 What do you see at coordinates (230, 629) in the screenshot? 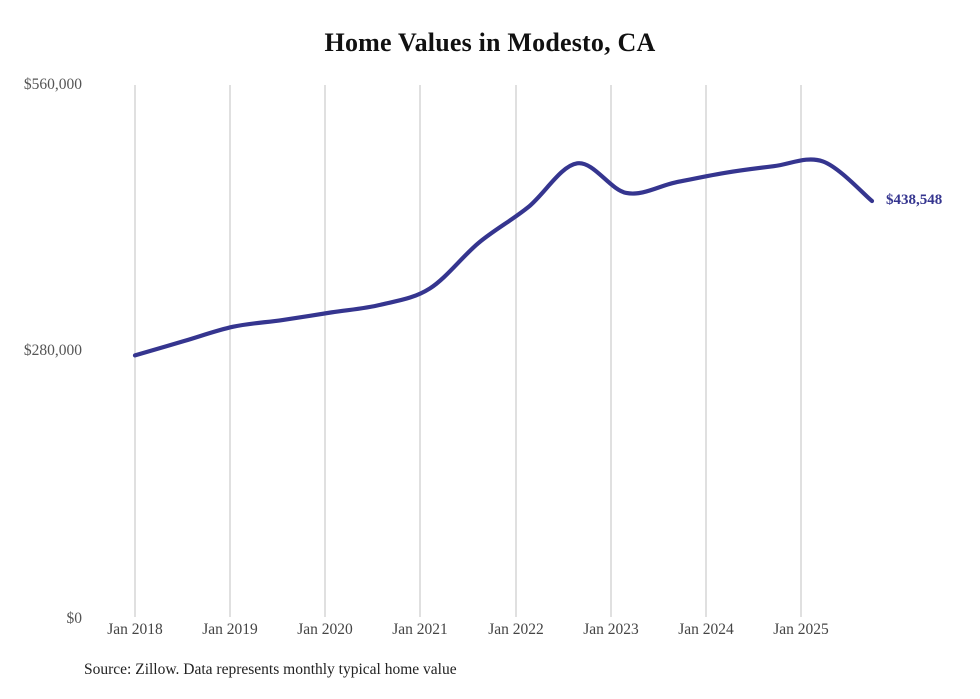
I see `x-axis-tick-jan-2019: Jan 2019` at bounding box center [230, 629].